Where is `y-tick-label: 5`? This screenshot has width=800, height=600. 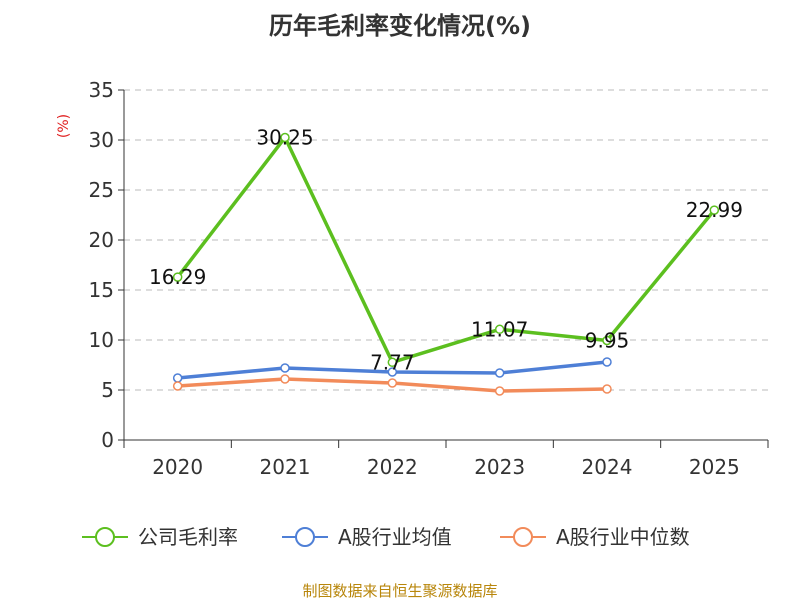
y-tick-label: 5 is located at coordinates (107, 390).